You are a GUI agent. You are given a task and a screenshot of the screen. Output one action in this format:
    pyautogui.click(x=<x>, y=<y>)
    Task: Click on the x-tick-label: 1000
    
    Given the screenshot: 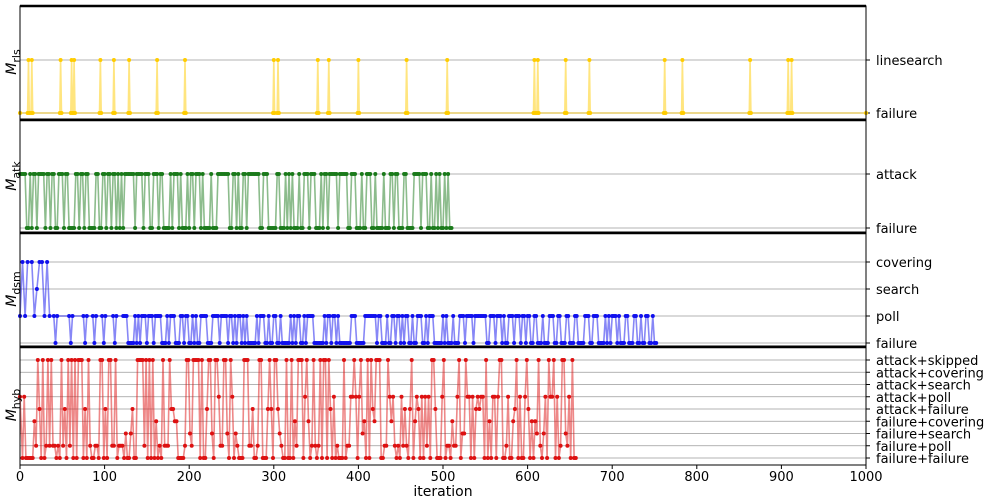 What is the action you would take?
    pyautogui.click(x=865, y=477)
    